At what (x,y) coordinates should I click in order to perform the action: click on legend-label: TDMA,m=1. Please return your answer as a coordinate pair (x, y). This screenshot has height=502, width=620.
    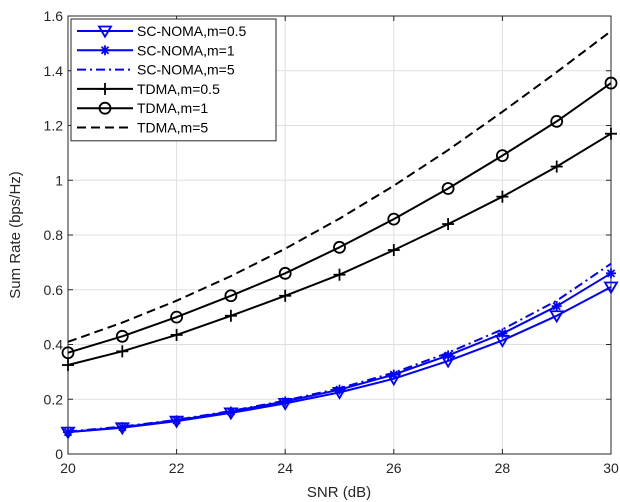
    Looking at the image, I should click on (172, 108).